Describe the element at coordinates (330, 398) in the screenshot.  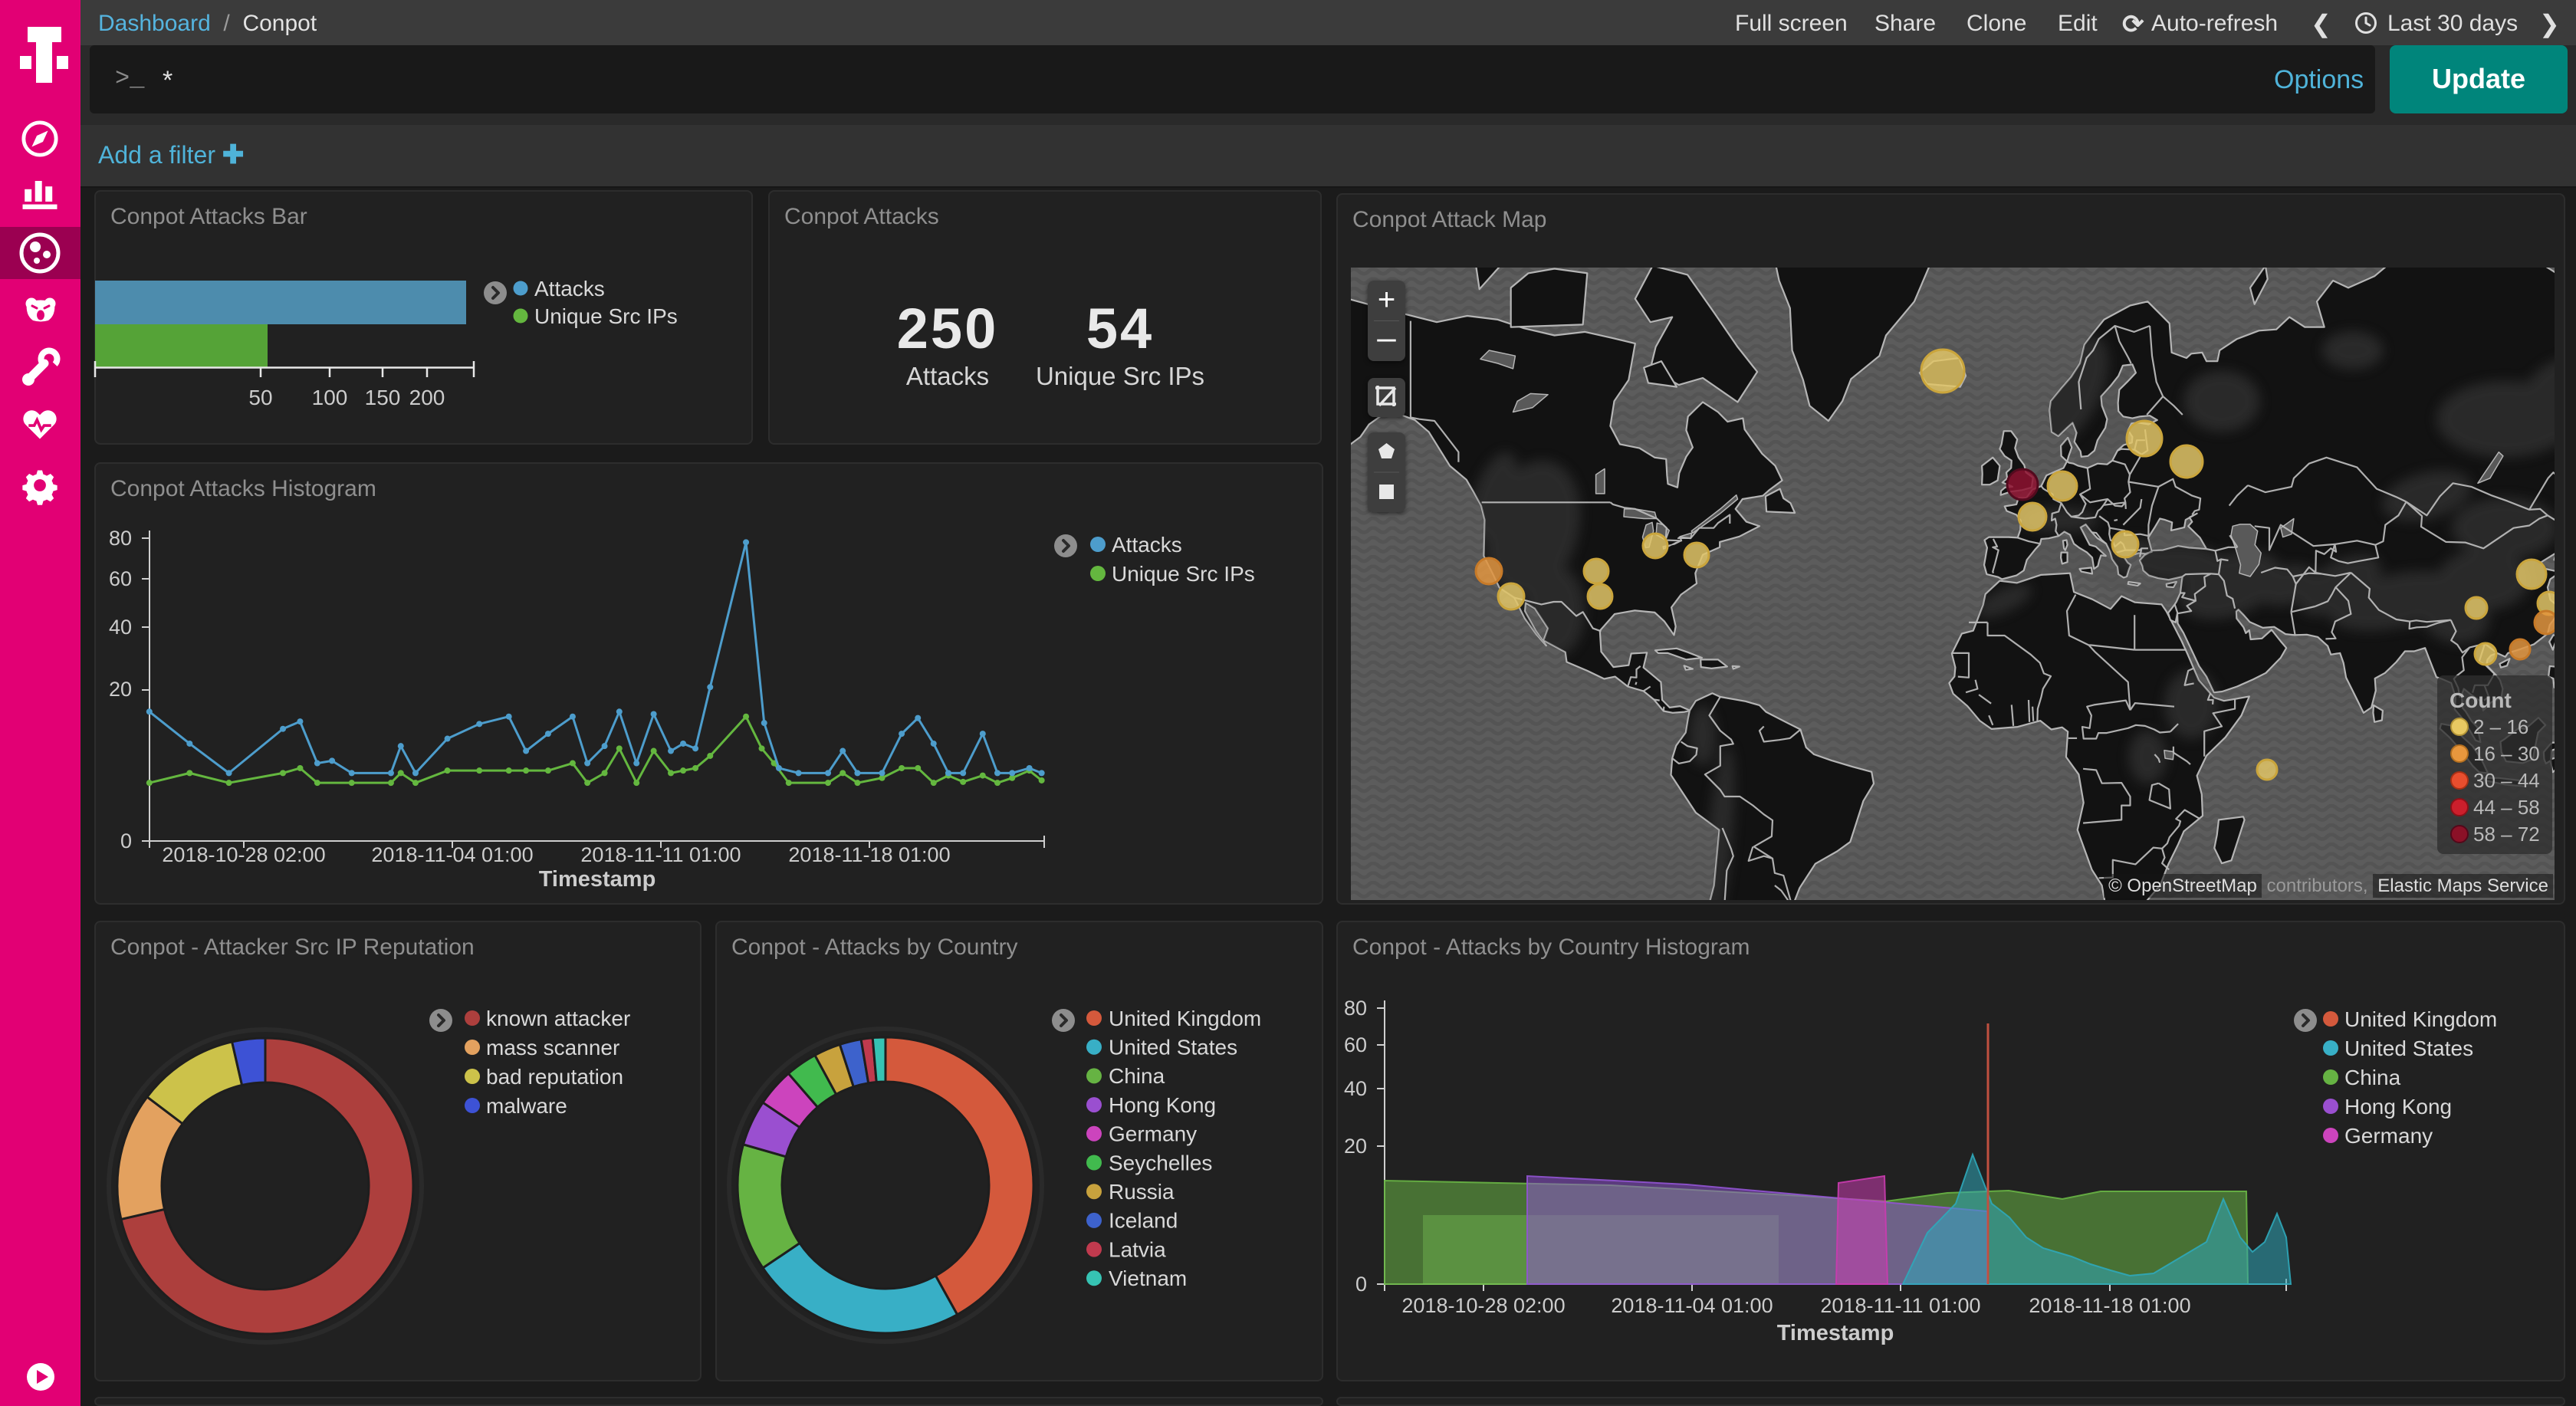
I see `svg-text: 100` at that location.